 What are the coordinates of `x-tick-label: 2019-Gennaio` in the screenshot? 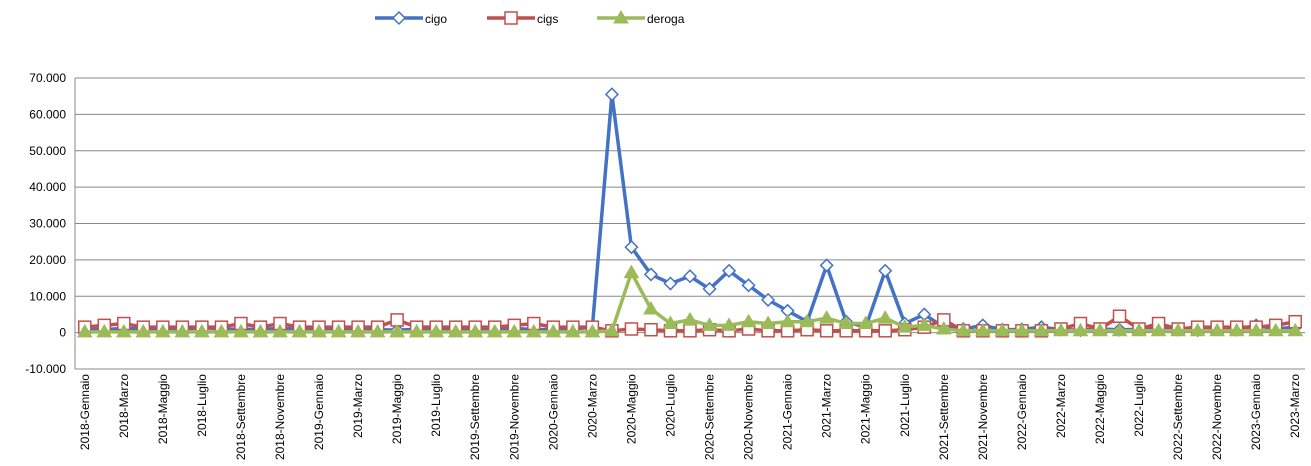 It's located at (319, 412).